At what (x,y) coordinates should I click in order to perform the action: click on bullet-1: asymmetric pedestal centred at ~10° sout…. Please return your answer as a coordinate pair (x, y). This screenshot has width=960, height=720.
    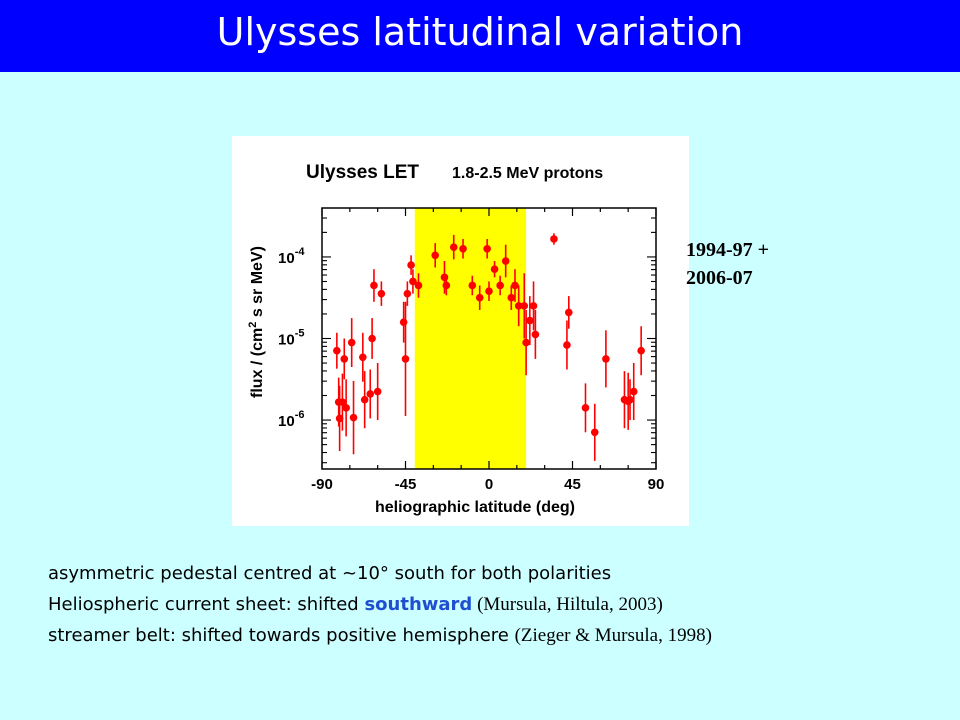
    Looking at the image, I should click on (330, 573).